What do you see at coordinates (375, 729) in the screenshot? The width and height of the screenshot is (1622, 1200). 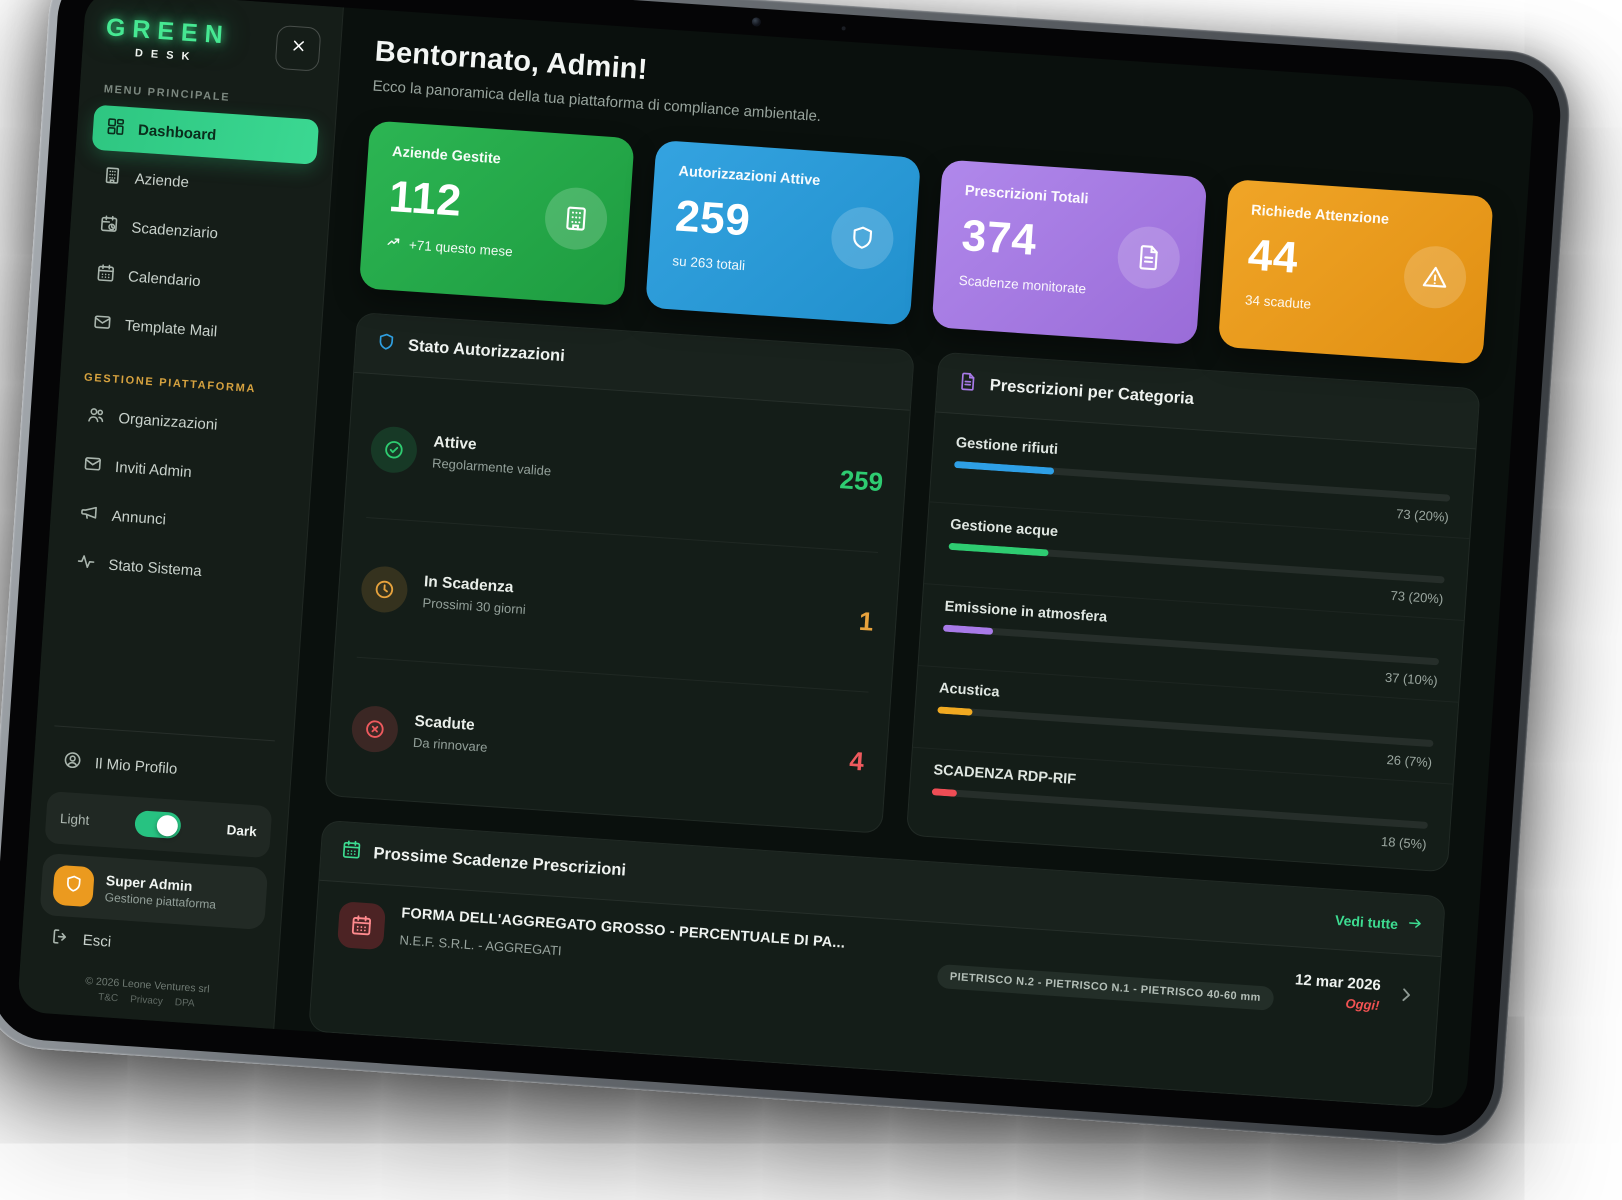 I see `x-circle-icon` at bounding box center [375, 729].